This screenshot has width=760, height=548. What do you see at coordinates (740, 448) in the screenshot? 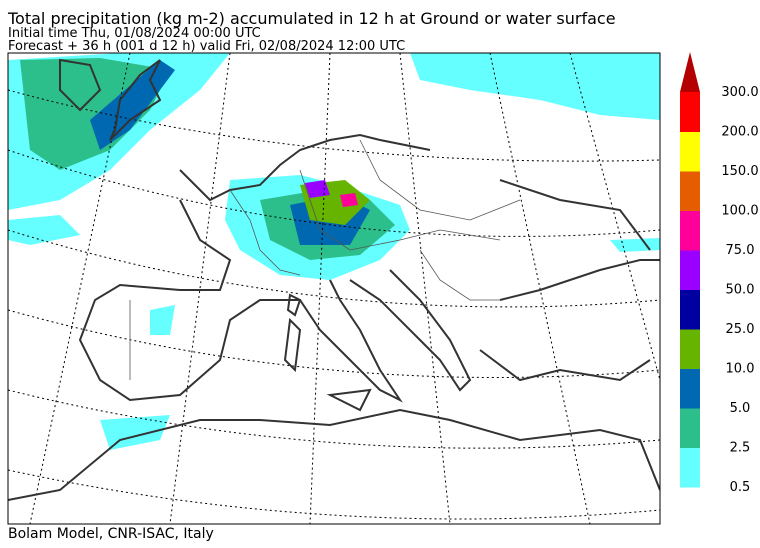
I see `colorbar-label: 2.5` at bounding box center [740, 448].